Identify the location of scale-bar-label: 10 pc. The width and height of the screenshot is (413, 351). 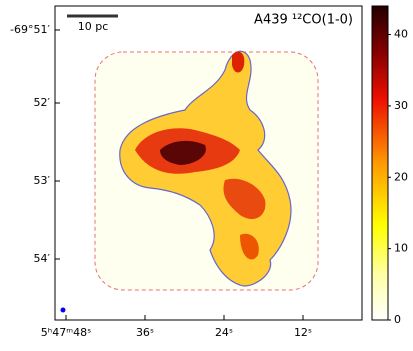
(93, 26).